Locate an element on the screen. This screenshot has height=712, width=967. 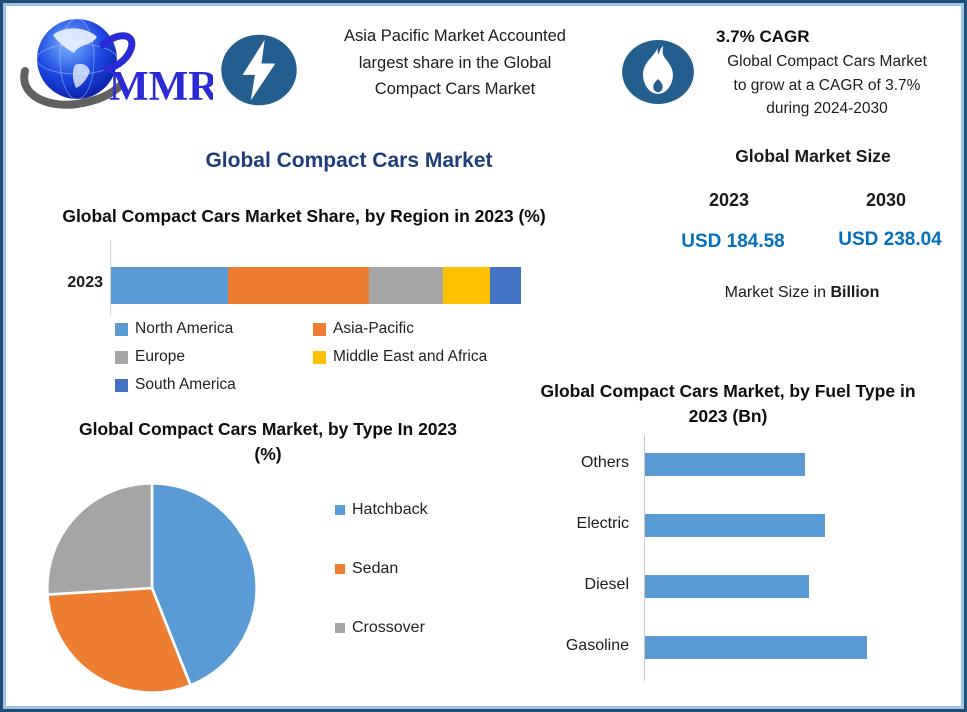
market-size-title: Global Market Size is located at coordinates (813, 156).